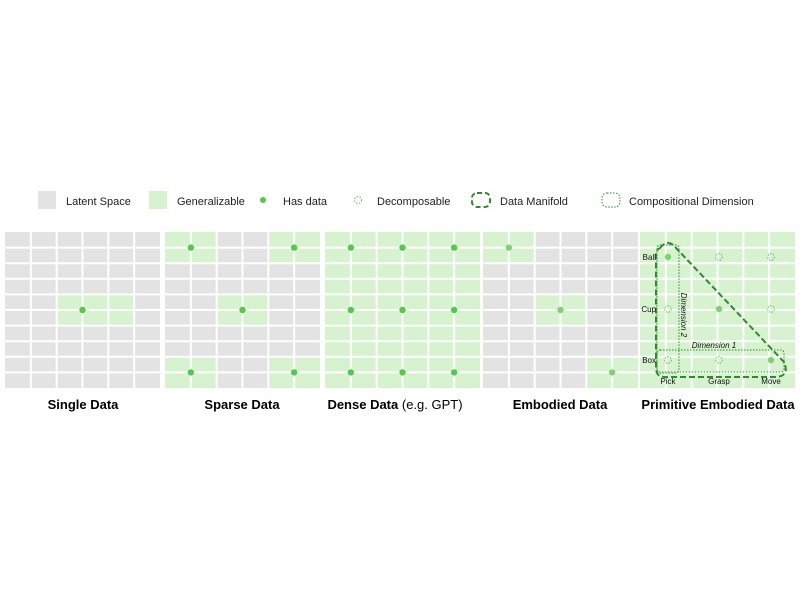 The height and width of the screenshot is (600, 800). I want to click on caption-dense: Dense Data (e.g. GPT), so click(394, 404).